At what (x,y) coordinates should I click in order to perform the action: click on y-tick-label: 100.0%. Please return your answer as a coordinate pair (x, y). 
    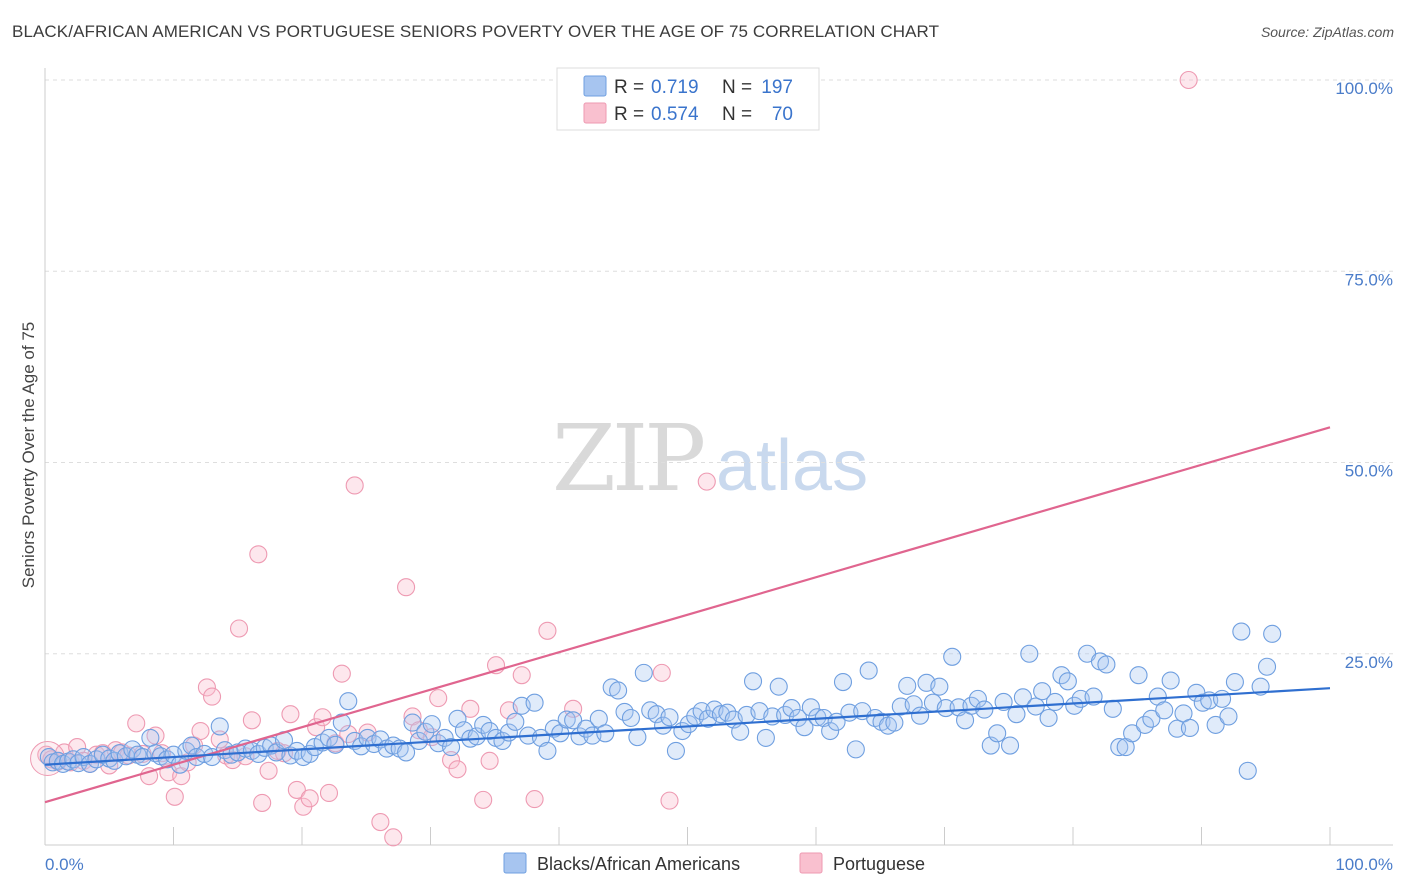
    Looking at the image, I should click on (1364, 88).